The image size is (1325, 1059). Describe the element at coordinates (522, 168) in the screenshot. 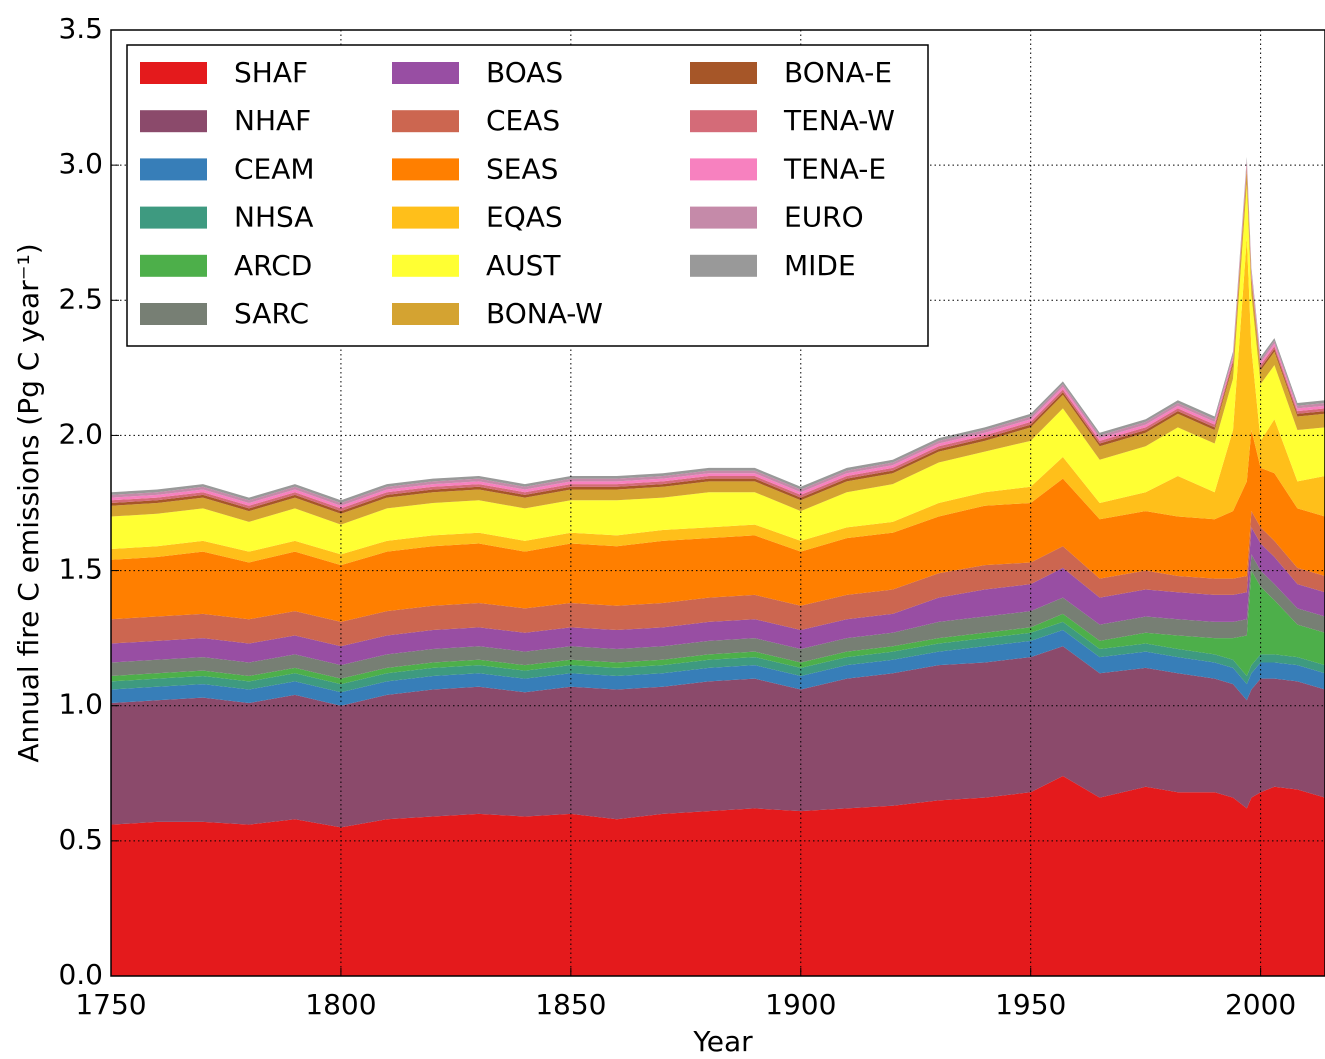

I see `legend-label: SEAS` at that location.